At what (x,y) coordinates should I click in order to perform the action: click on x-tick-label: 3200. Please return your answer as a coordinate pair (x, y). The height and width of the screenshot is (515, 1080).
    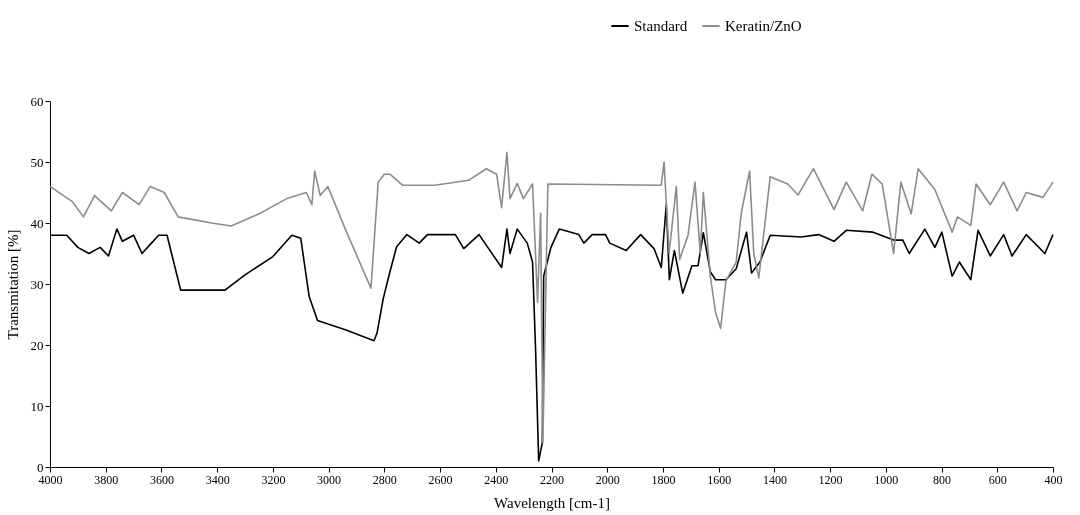
    Looking at the image, I should click on (273, 479).